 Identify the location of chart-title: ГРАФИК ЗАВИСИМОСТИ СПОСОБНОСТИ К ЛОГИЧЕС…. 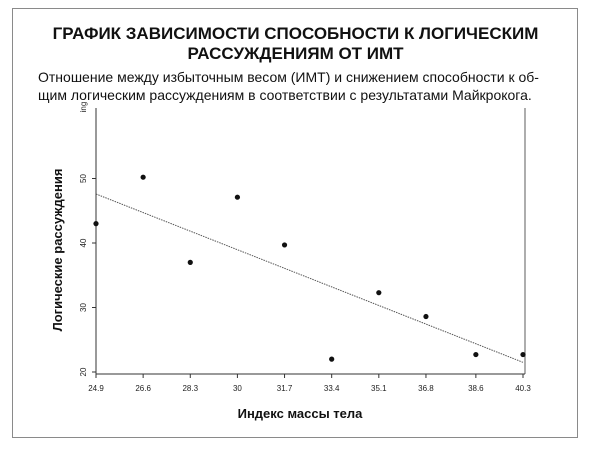
(295, 44).